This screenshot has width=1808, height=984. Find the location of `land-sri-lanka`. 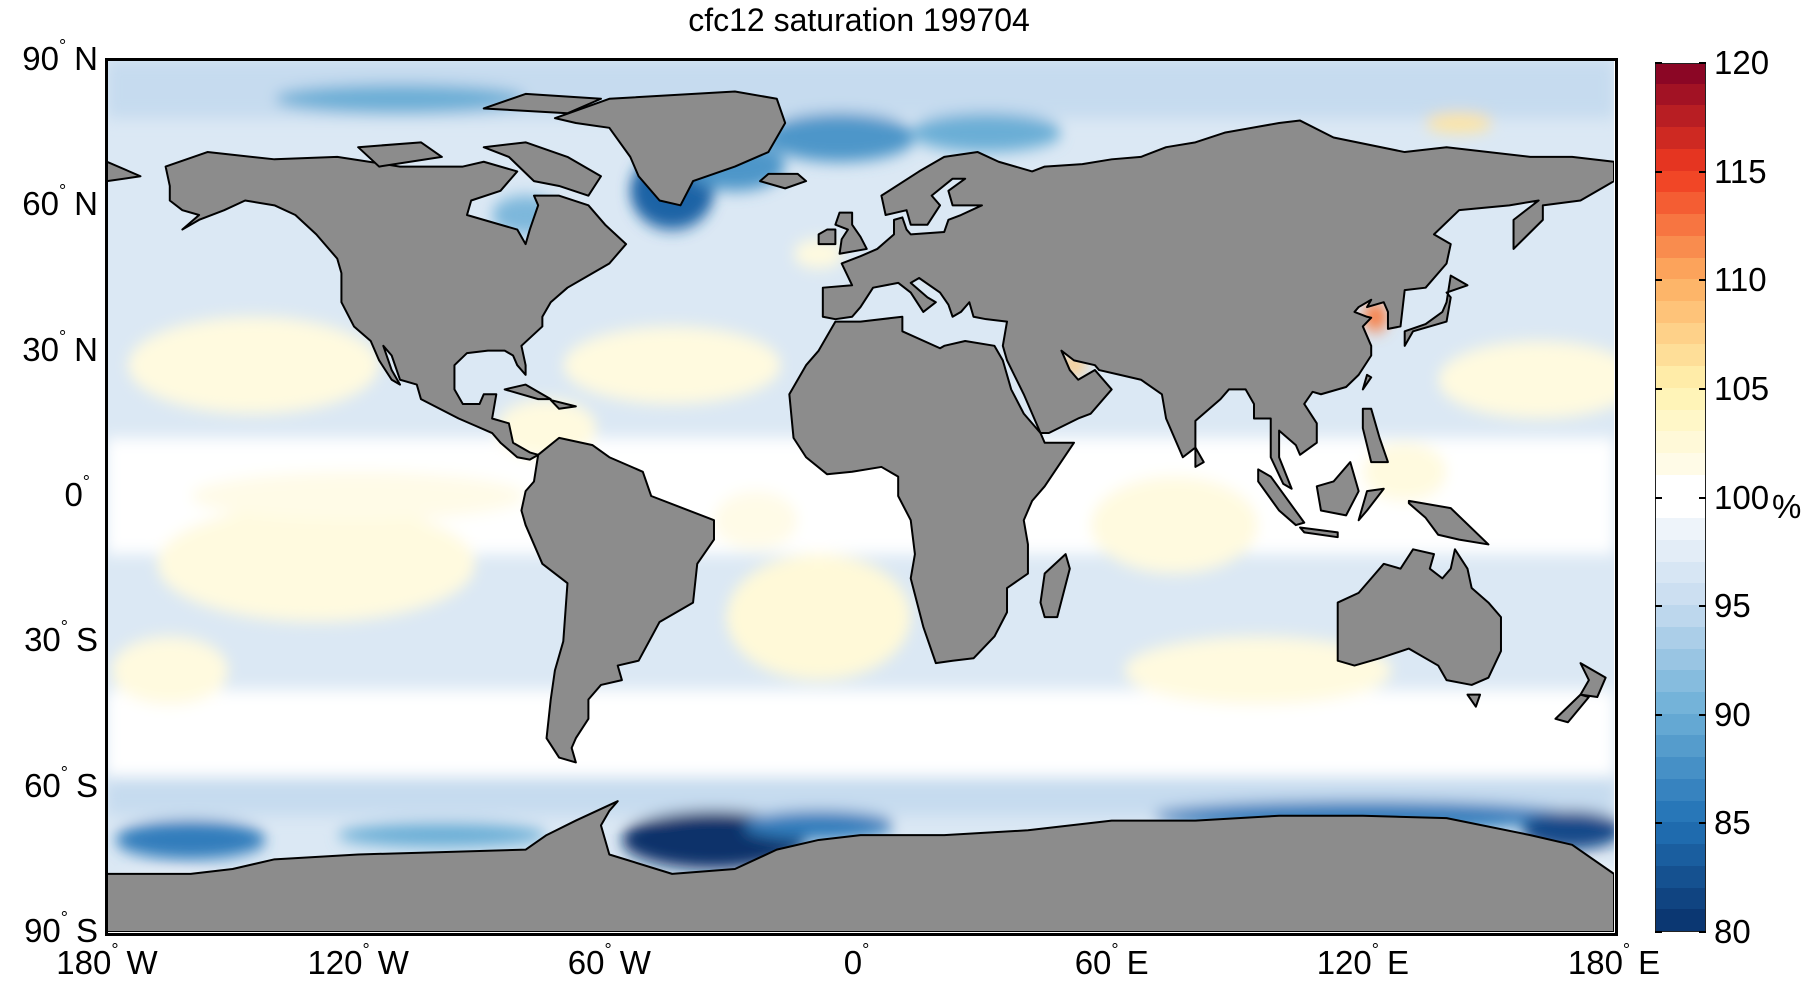

land-sri-lanka is located at coordinates (1199, 457).